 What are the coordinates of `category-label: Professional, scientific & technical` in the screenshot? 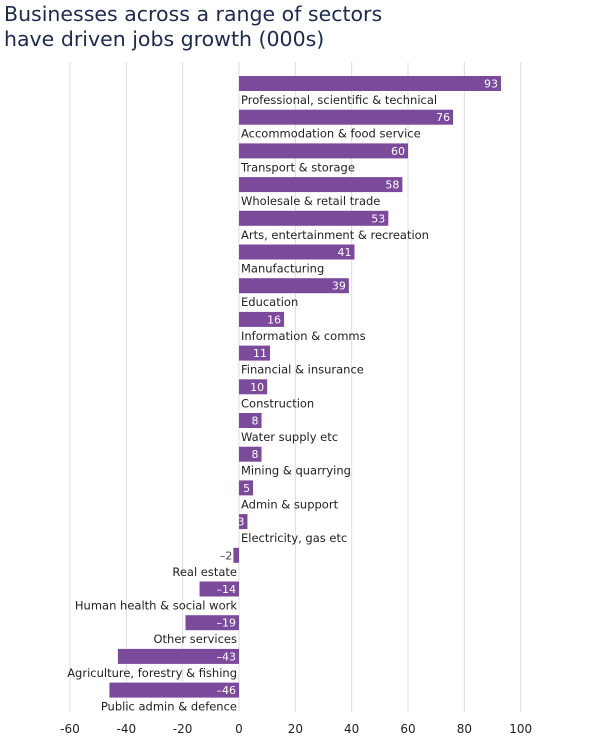 It's located at (339, 100).